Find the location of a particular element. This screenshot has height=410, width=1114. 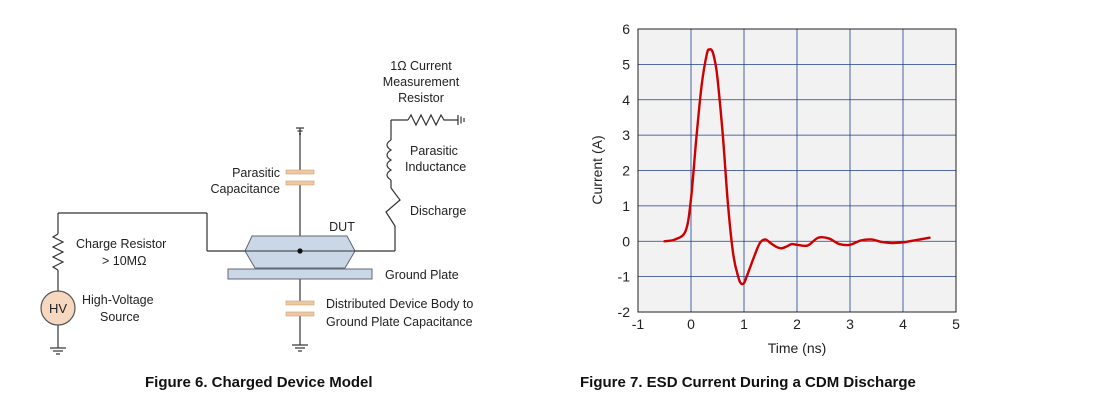

inductance-label-line1: Parasitic is located at coordinates (434, 151).